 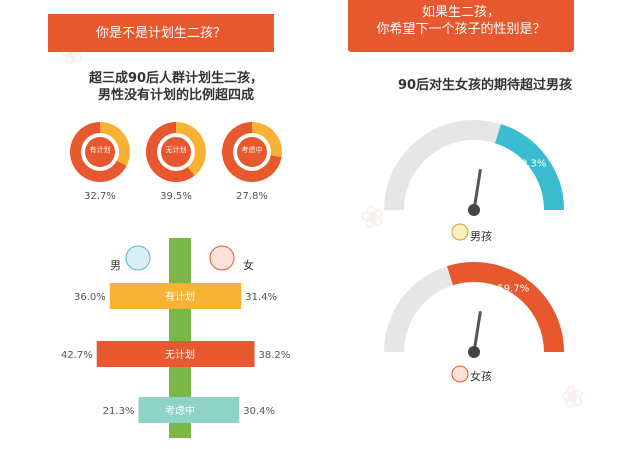 I want to click on donut-category-label: 考虑中, so click(x=252, y=150).